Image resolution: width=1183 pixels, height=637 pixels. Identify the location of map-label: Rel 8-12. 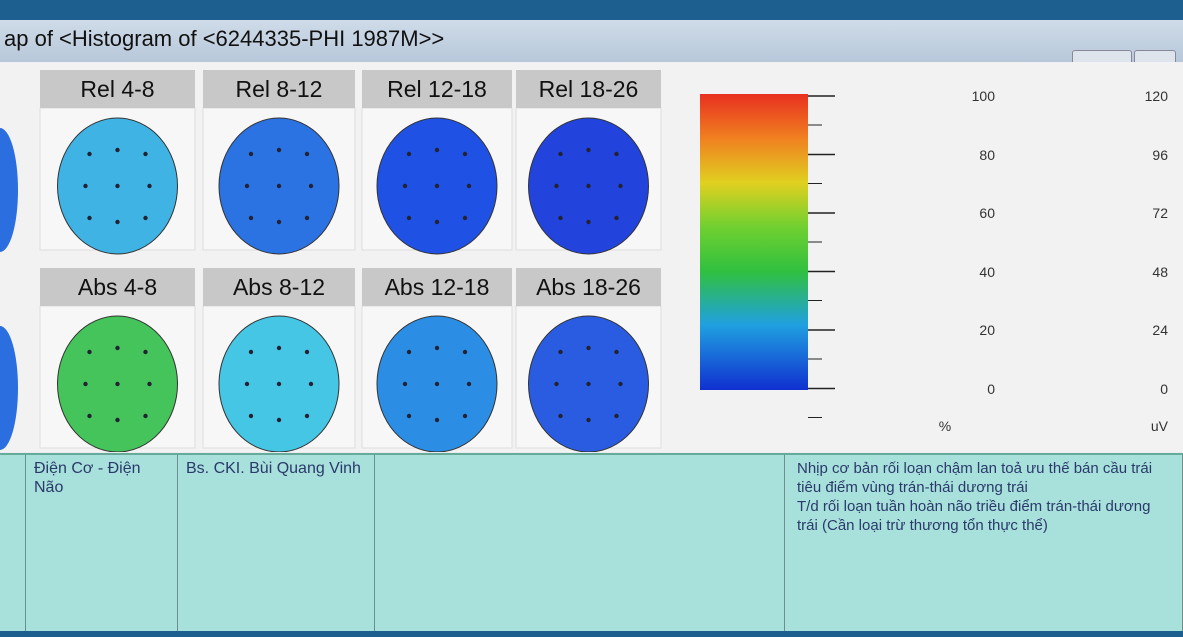
(279, 89).